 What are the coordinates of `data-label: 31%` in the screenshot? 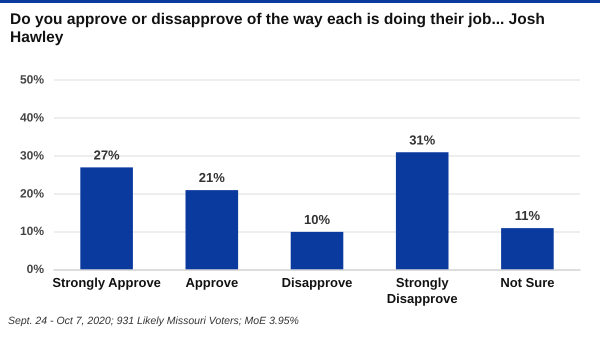 It's located at (422, 140).